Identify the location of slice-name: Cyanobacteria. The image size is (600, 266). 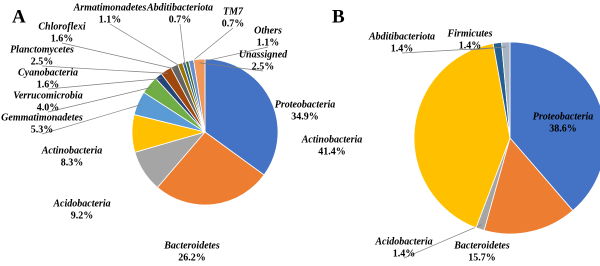
(48, 72).